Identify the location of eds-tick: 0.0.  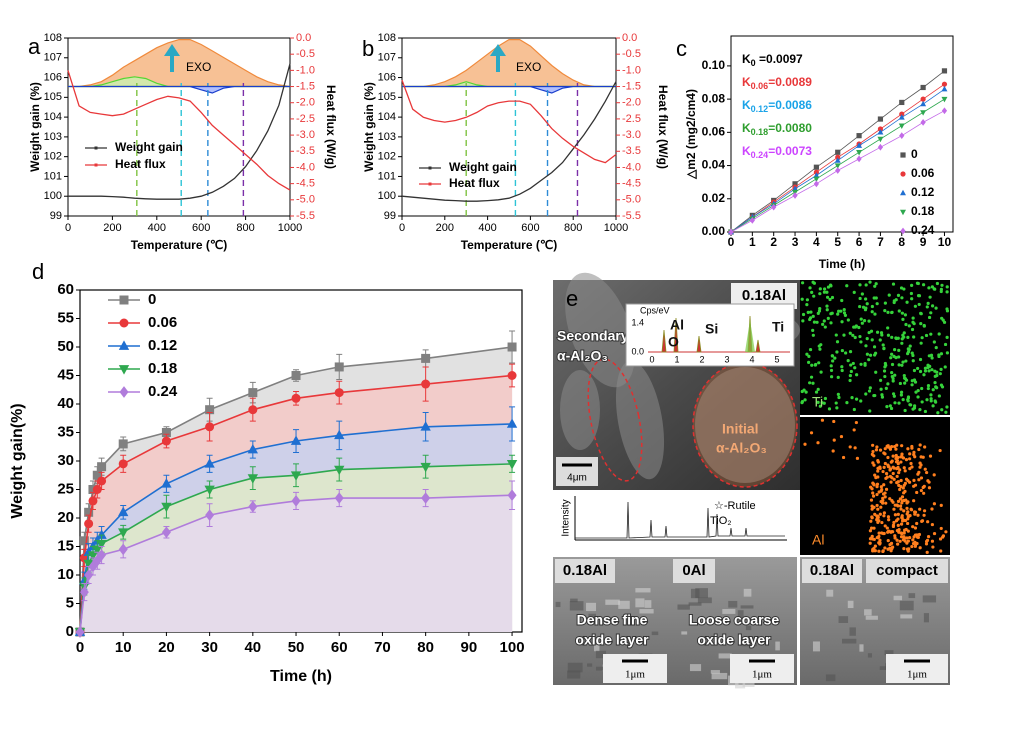
(637, 351).